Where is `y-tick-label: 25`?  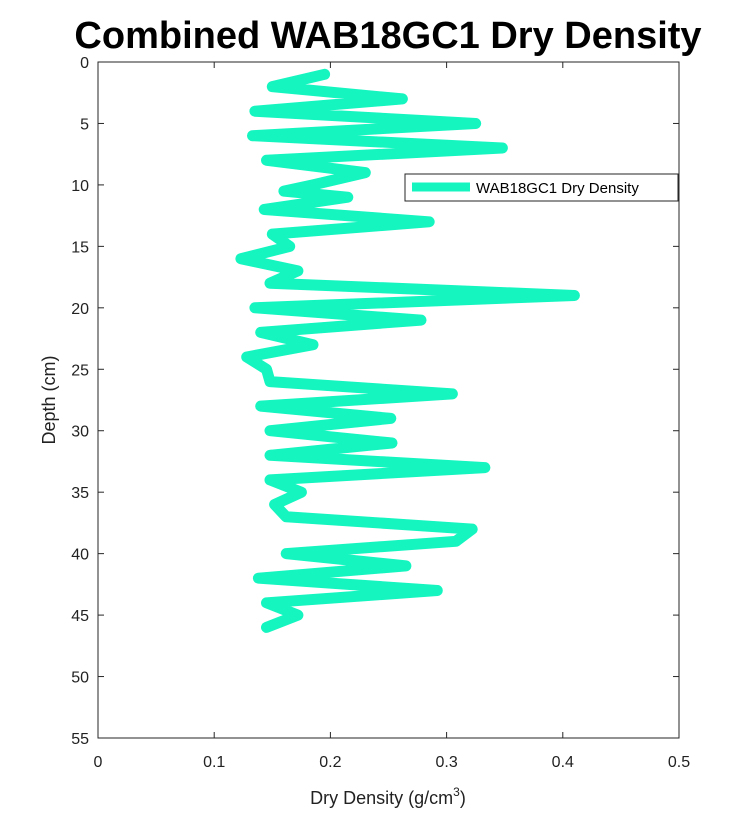
y-tick-label: 25 is located at coordinates (80, 370).